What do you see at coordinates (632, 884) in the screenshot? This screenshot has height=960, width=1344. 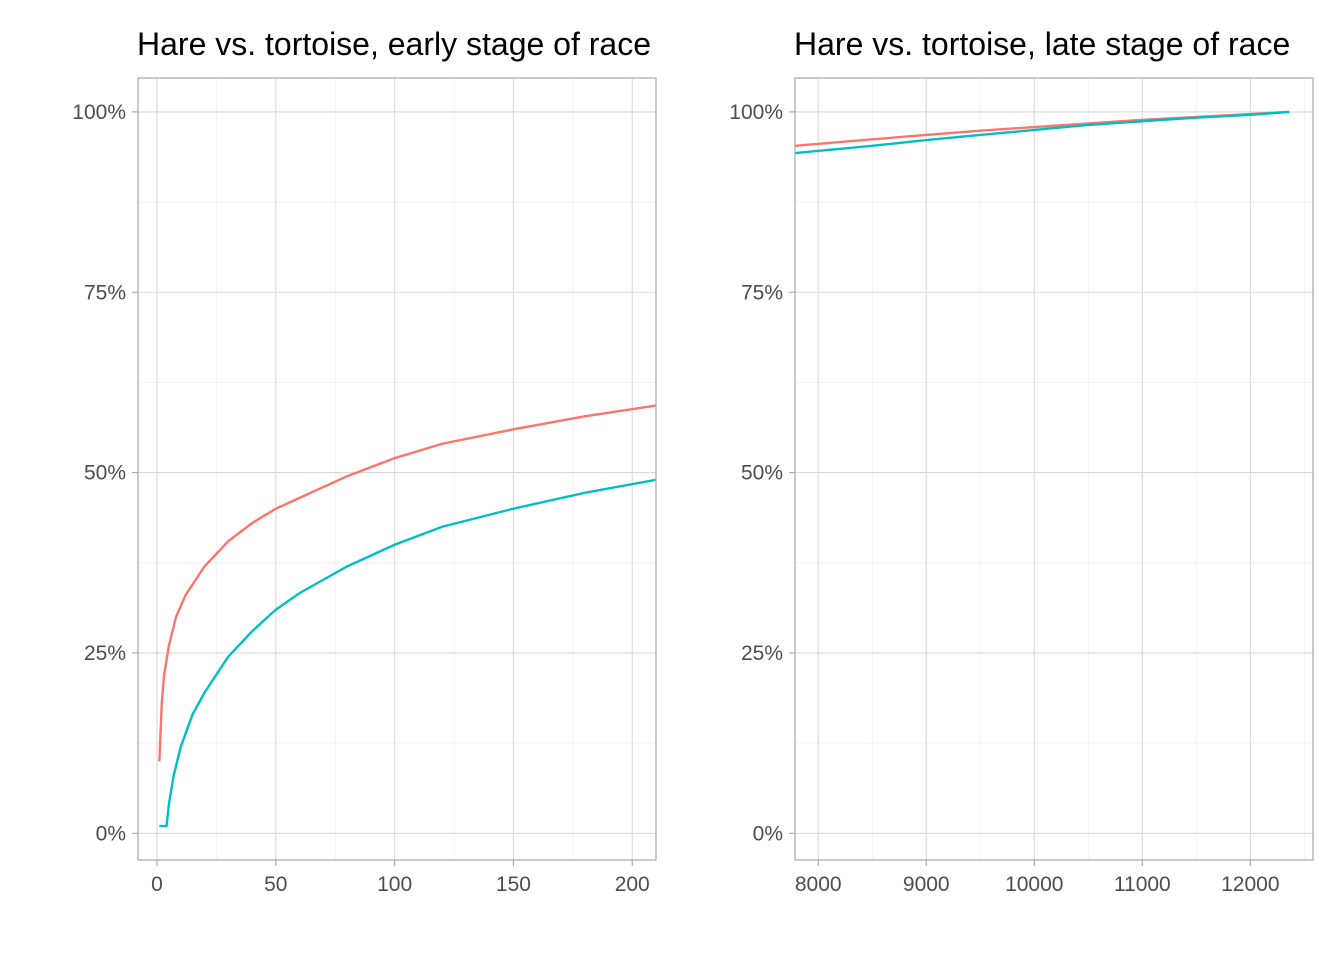 I see `left-x-tick-label: 200` at bounding box center [632, 884].